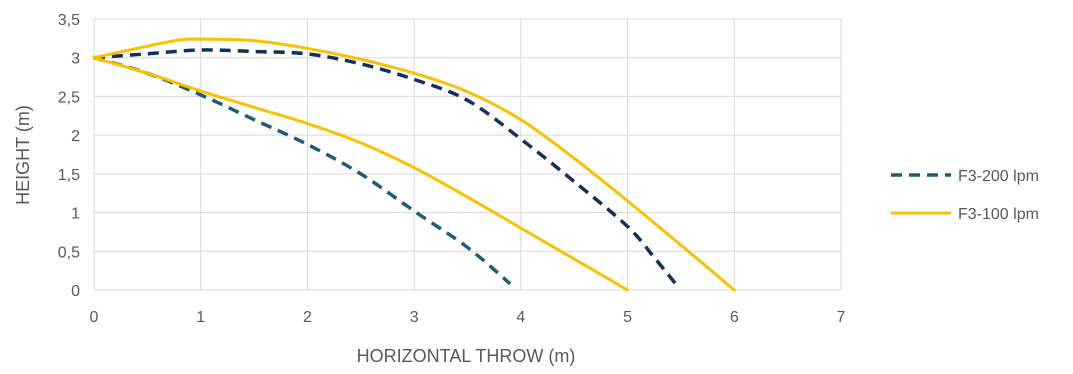 This screenshot has width=1073, height=374. Describe the element at coordinates (69, 20) in the screenshot. I see `y-tick-label: 3,5` at that location.